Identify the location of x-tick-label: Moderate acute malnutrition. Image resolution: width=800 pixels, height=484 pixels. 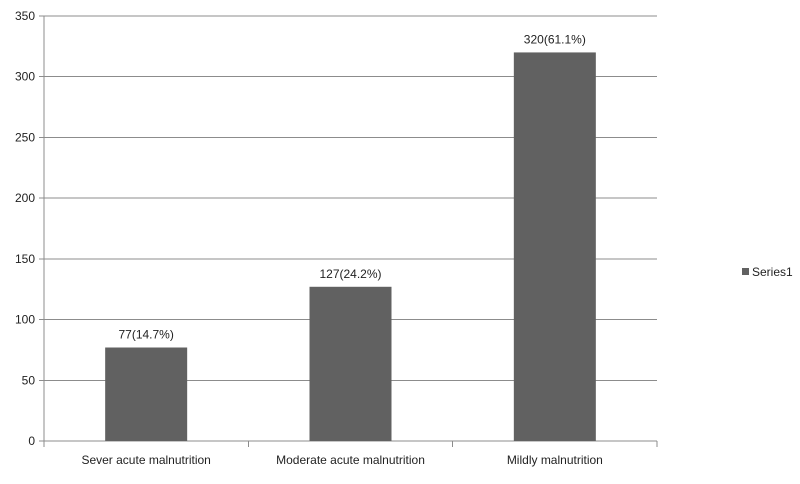
(350, 460).